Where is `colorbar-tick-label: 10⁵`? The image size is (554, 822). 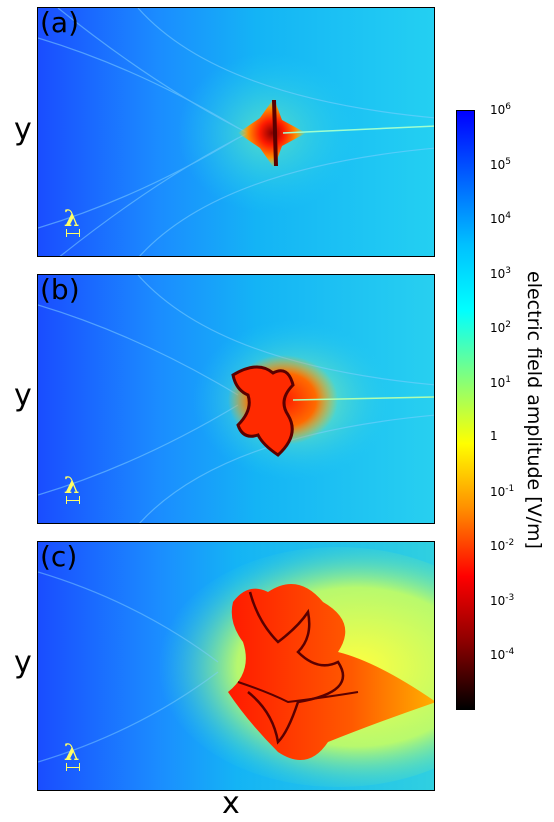 colorbar-tick-label: 10⁵ is located at coordinates (501, 164).